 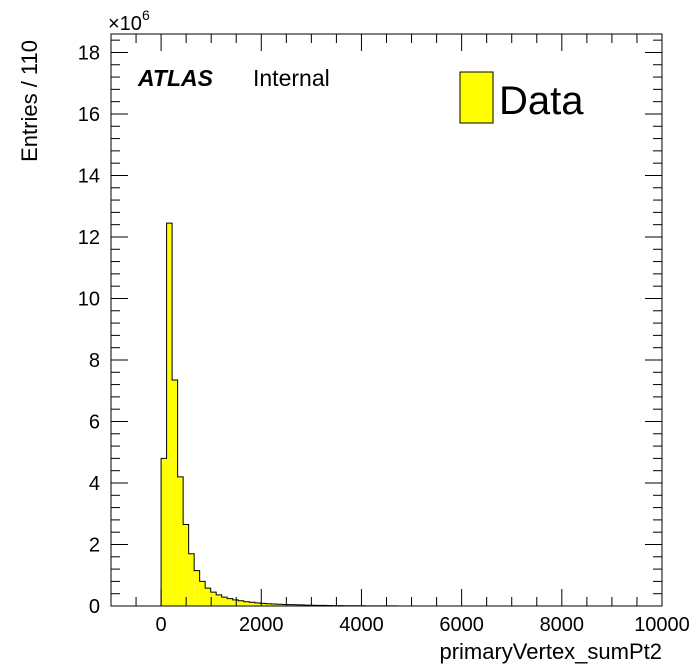 What do you see at coordinates (541, 101) in the screenshot?
I see `legend-label-data: Data` at bounding box center [541, 101].